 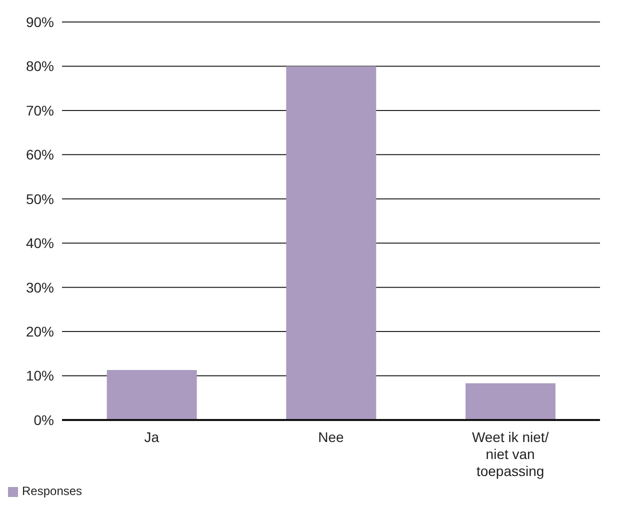 What do you see at coordinates (40, 376) in the screenshot?
I see `y-tick-label: 10%` at bounding box center [40, 376].